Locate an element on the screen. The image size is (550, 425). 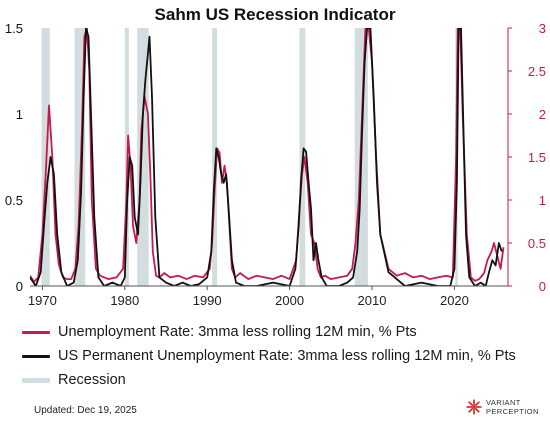
brand-logo: VARIANT PERCEPTION is located at coordinates (502, 407).